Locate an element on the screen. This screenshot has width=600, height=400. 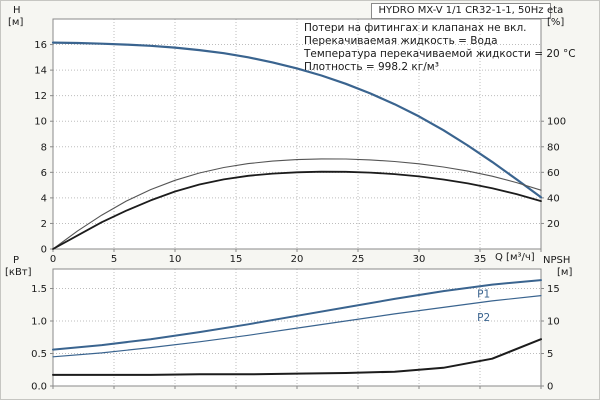
note-line-liquid: Перекачиваемая жидкость = Вода is located at coordinates (401, 41).